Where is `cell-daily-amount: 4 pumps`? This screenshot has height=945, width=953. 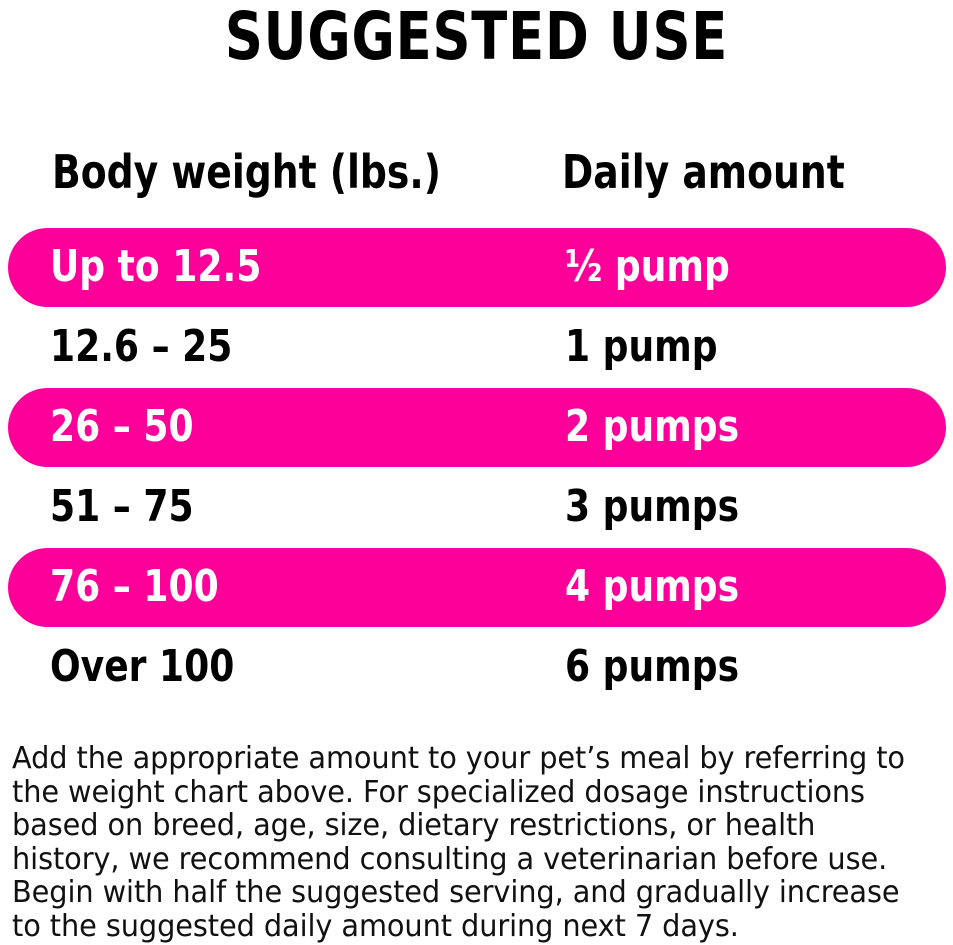
cell-daily-amount: 4 pumps is located at coordinates (652, 586).